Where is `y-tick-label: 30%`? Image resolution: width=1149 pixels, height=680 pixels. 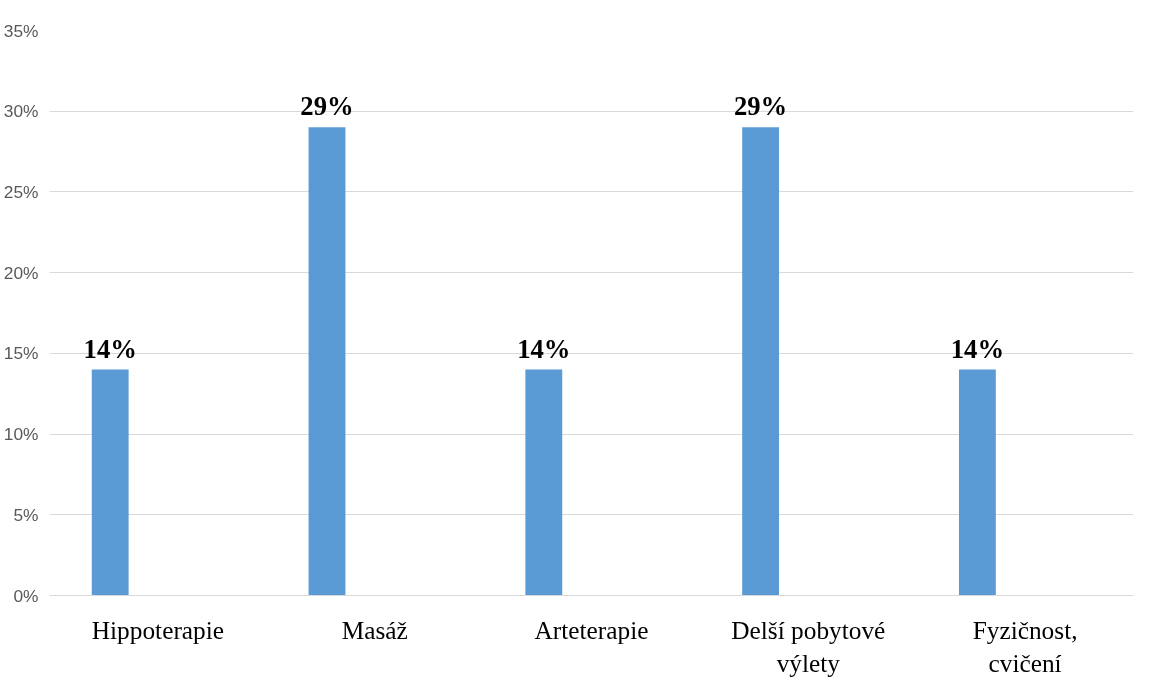
y-tick-label: 30% is located at coordinates (21, 111).